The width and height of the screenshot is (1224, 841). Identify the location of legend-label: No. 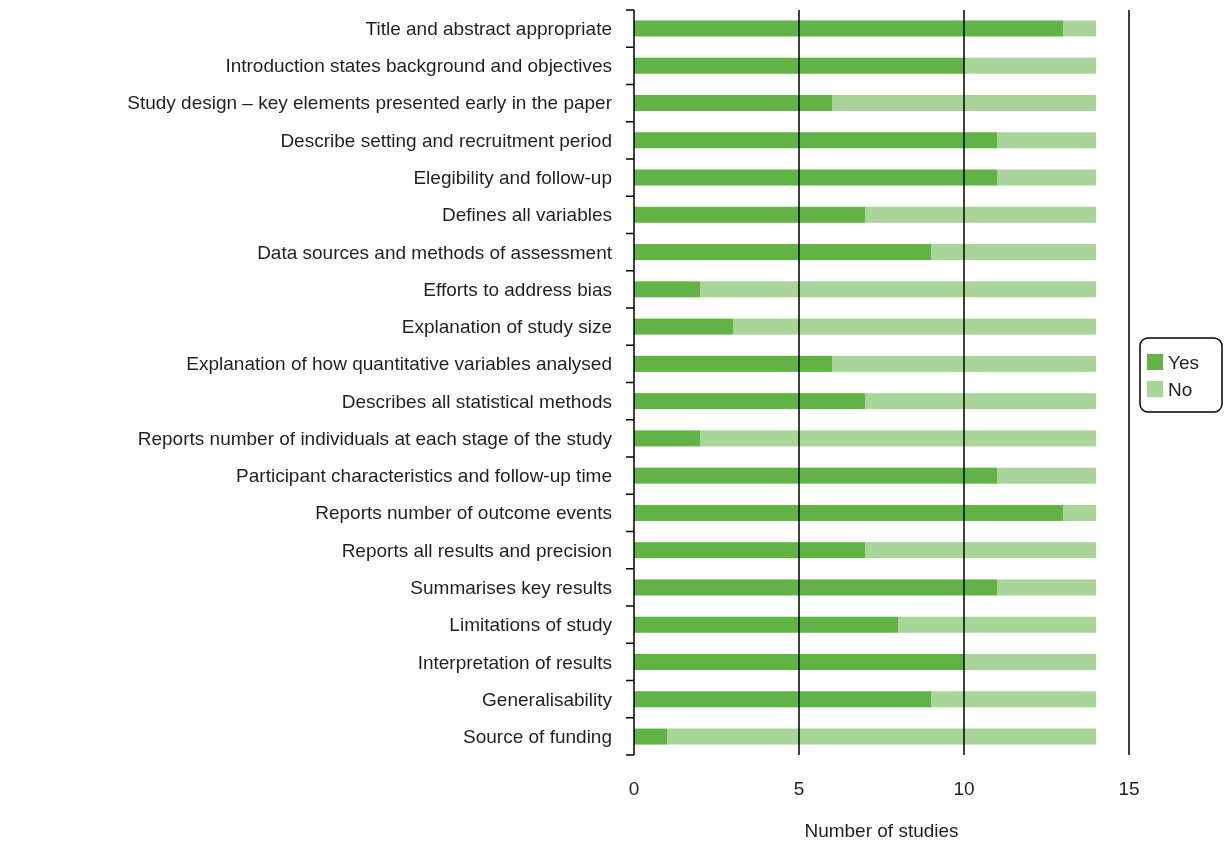
(1180, 389).